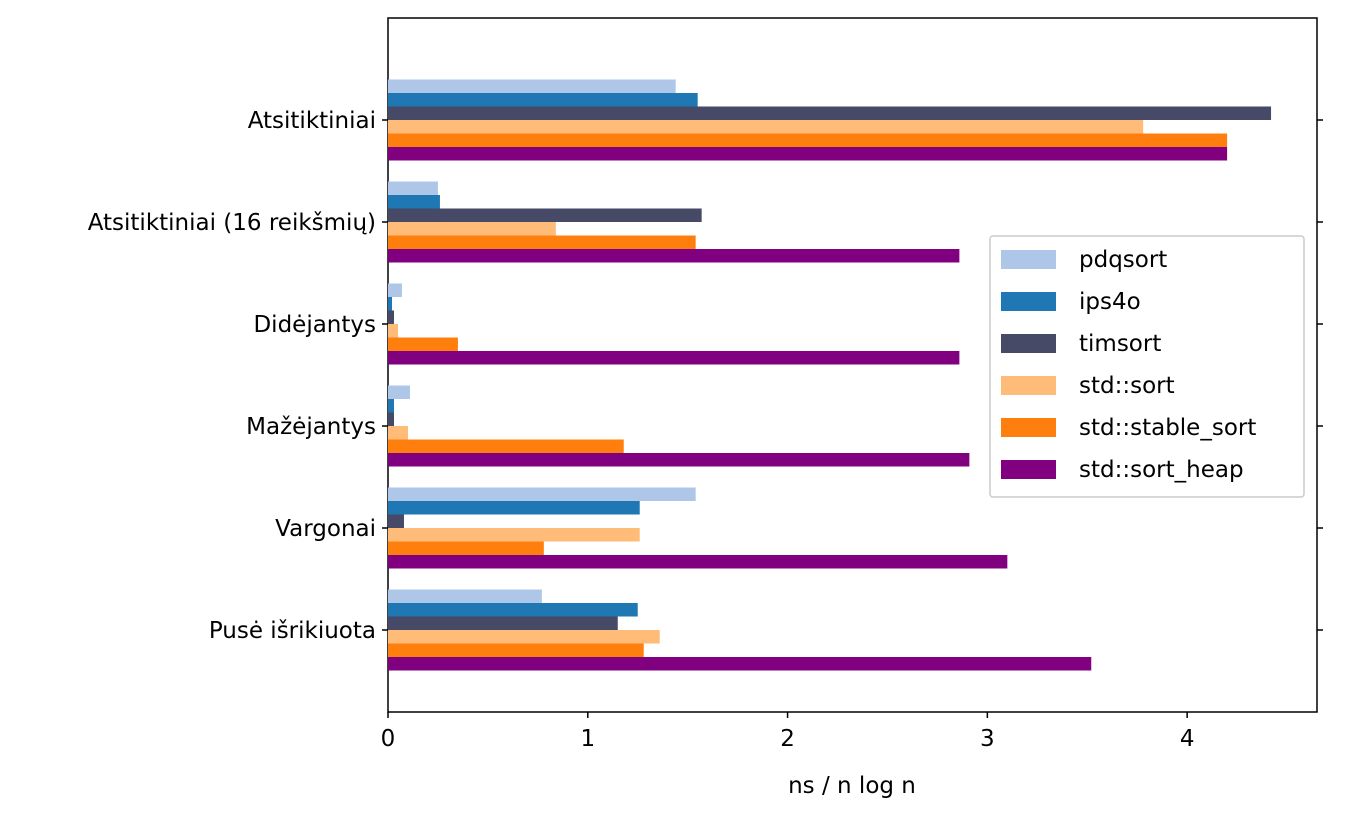 The width and height of the screenshot is (1347, 819). Describe the element at coordinates (1123, 260) in the screenshot. I see `legend-label: pdqsort` at that location.